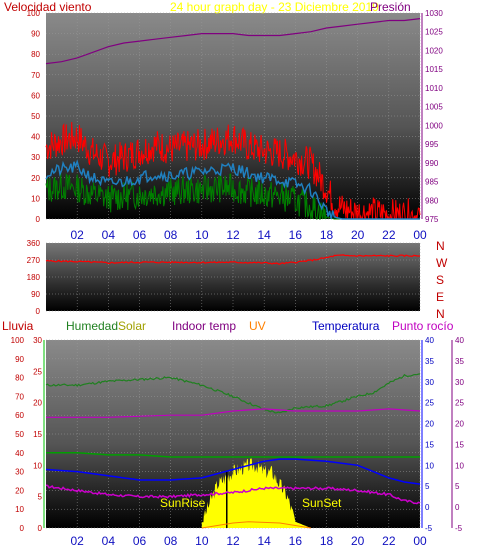  Describe the element at coordinates (257, 326) in the screenshot. I see `legend-uv: UV` at that location.